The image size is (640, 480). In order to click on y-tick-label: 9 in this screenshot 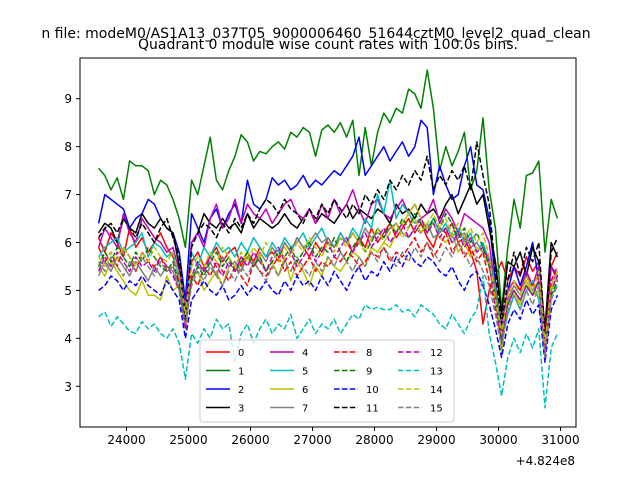, I will do `click(68, 99)`.